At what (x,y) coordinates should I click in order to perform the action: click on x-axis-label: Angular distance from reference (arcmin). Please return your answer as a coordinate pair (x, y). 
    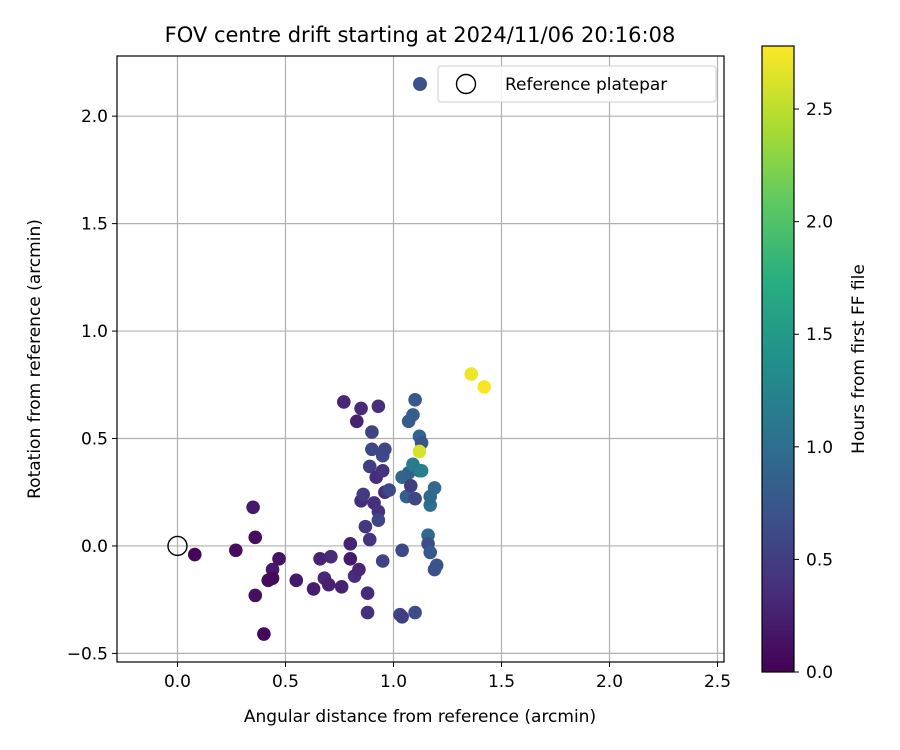
    Looking at the image, I should click on (420, 717).